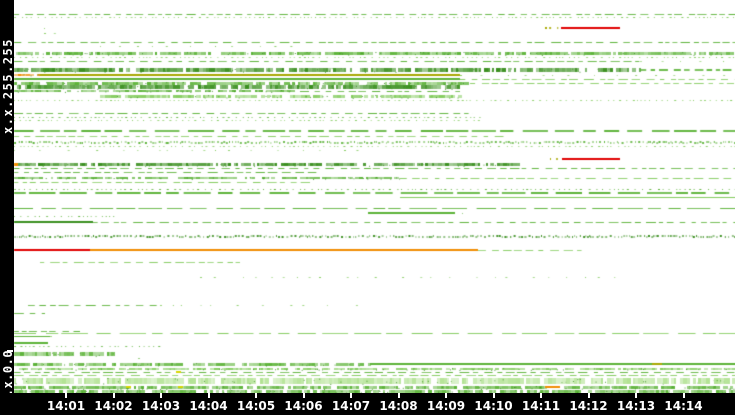 This screenshot has height=415, width=735. Describe the element at coordinates (208, 406) in the screenshot. I see `x-axis-label: 14:04` at that location.